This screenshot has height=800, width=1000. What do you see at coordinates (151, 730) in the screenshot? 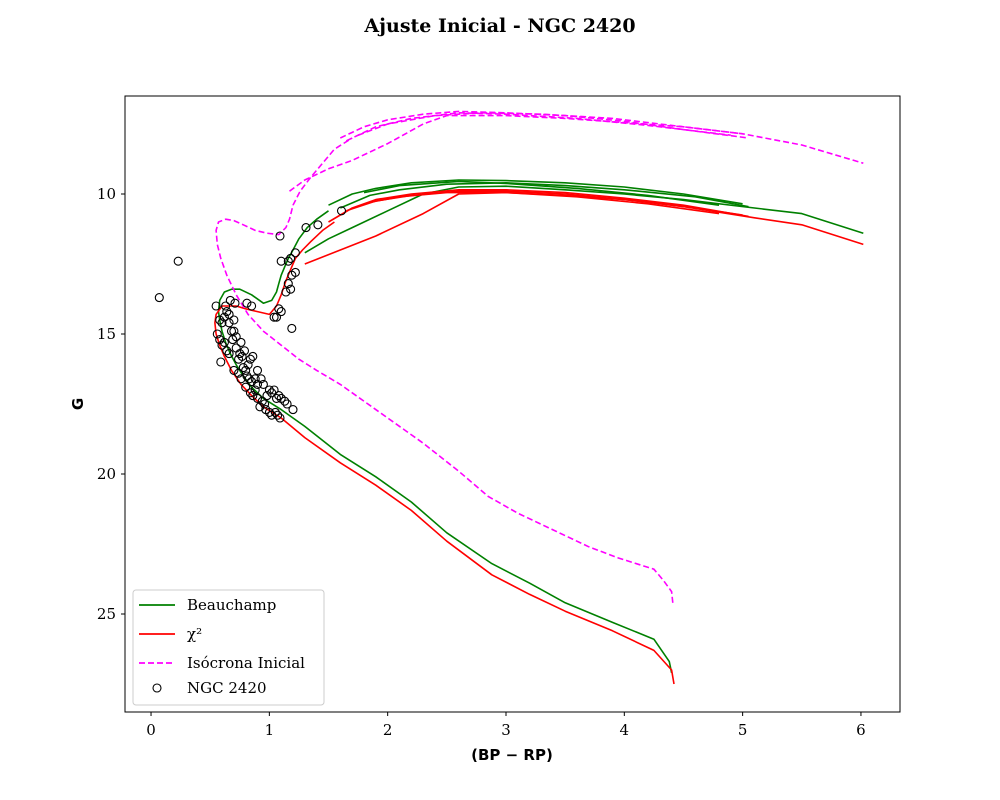
I see `x-tick-label: 0` at bounding box center [151, 730].